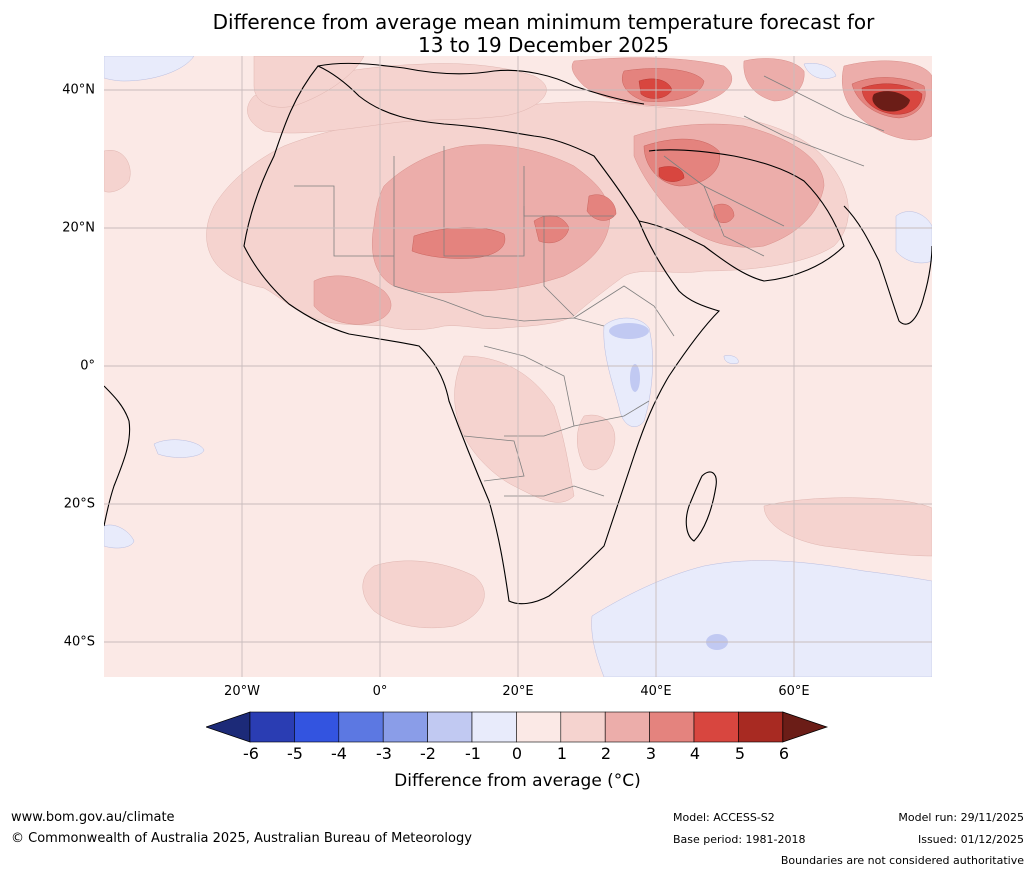 The height and width of the screenshot is (873, 1035). Describe the element at coordinates (352, 300) in the screenshot. I see `warm-region-west-africa` at that location.